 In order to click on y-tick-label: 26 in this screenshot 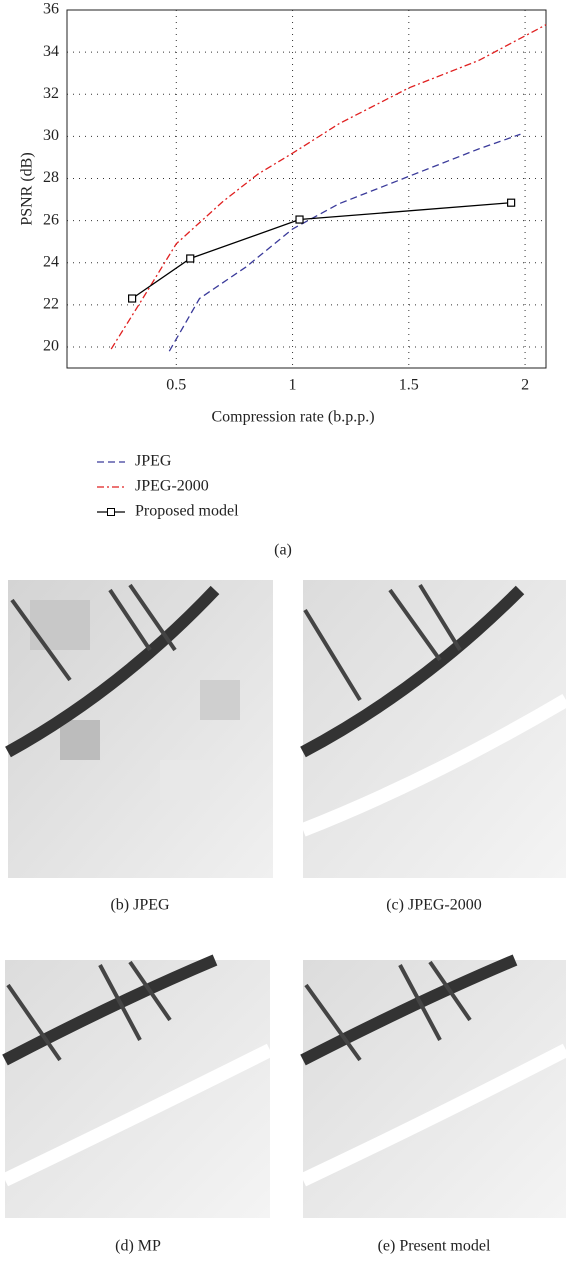, I will do `click(51, 219)`.